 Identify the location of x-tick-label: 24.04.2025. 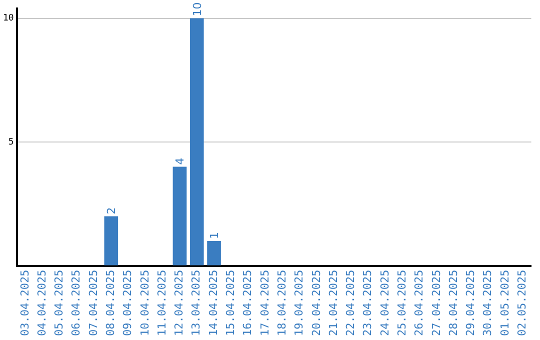
(385, 303).